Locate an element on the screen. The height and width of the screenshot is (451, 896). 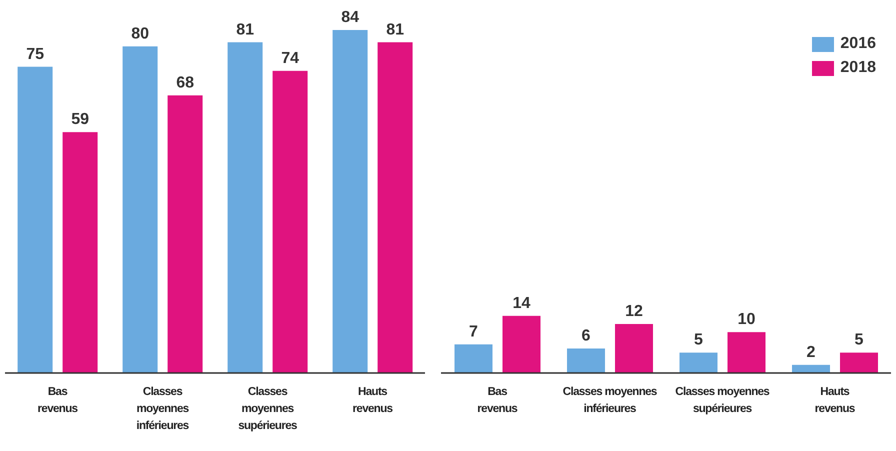
data-label: 10 is located at coordinates (747, 319).